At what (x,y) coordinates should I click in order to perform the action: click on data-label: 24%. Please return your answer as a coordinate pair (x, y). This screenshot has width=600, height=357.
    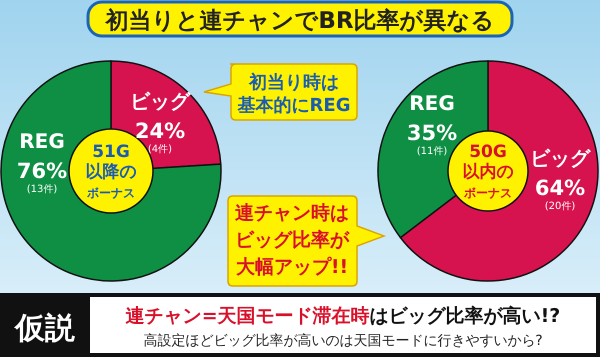
    Looking at the image, I should click on (160, 131).